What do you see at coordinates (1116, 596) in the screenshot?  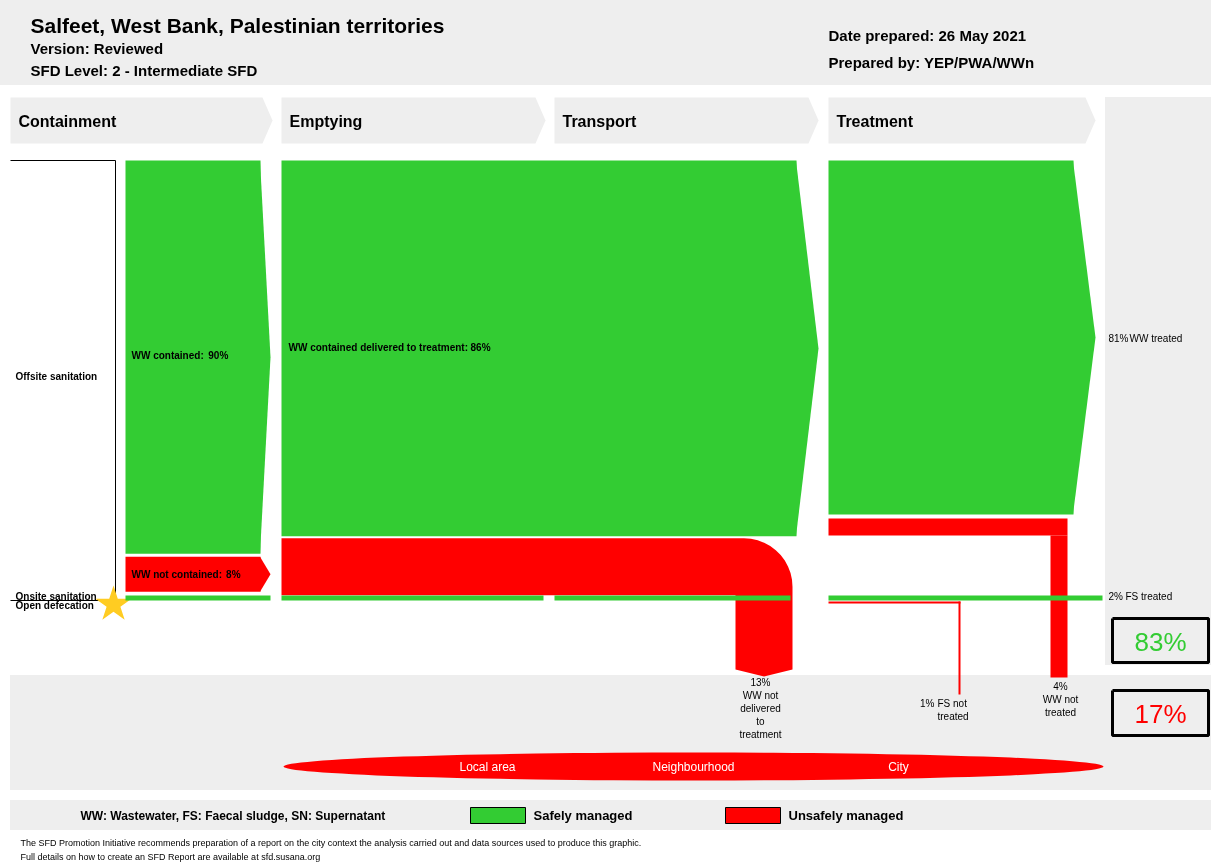 I see `text: 2%` at bounding box center [1116, 596].